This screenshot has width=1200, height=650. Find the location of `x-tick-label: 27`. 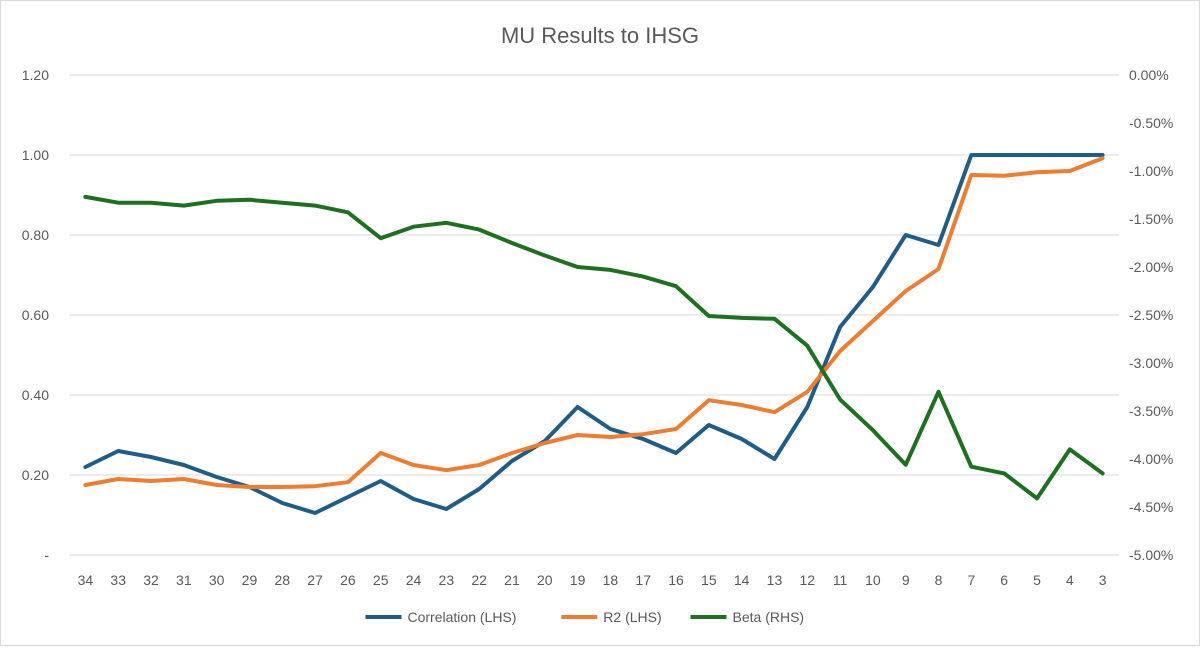

x-tick-label: 27 is located at coordinates (315, 580).